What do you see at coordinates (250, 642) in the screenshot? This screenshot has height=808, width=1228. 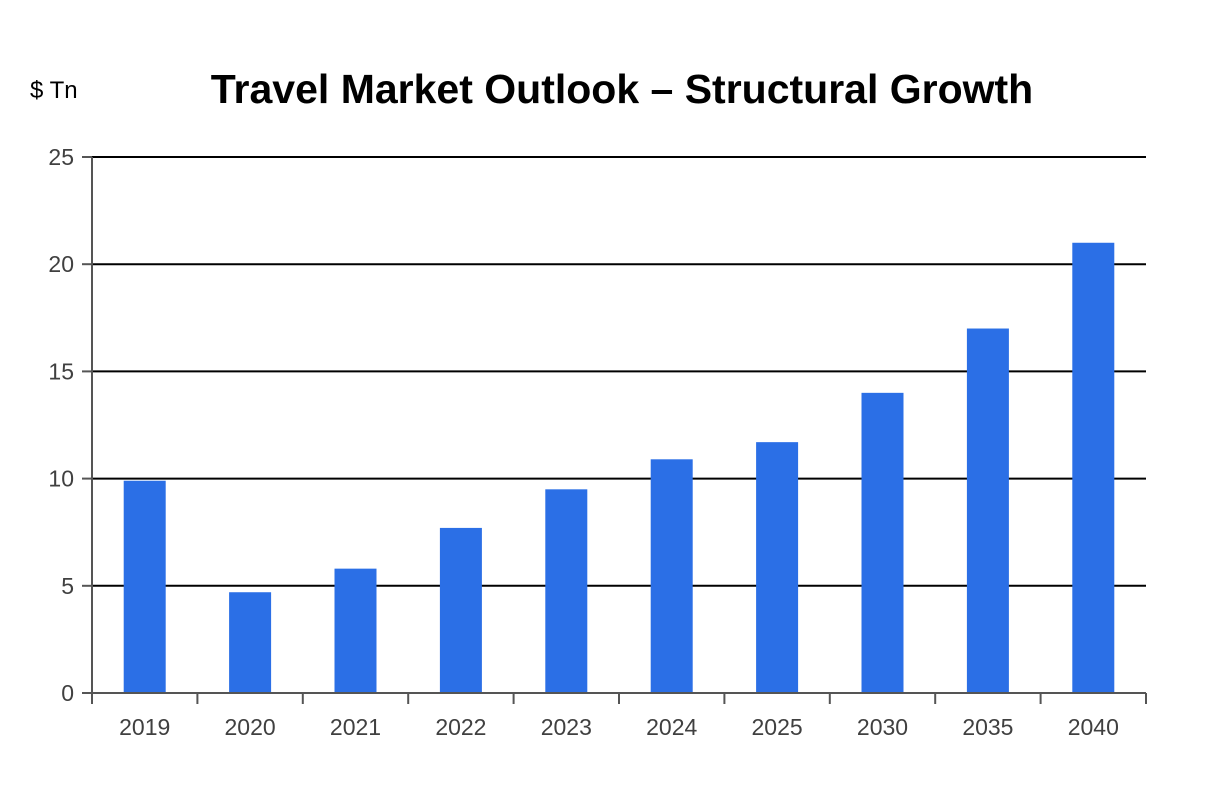 I see `bar-2020` at bounding box center [250, 642].